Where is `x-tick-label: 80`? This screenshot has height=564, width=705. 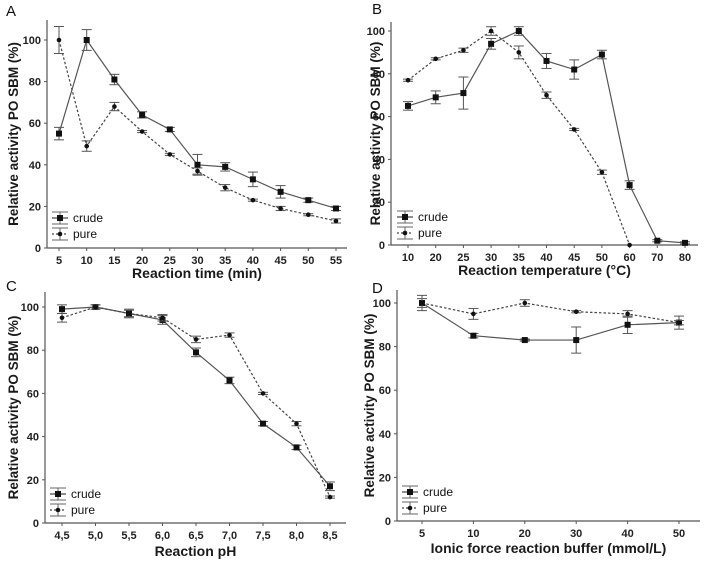
x-tick-label: 80 is located at coordinates (685, 258).